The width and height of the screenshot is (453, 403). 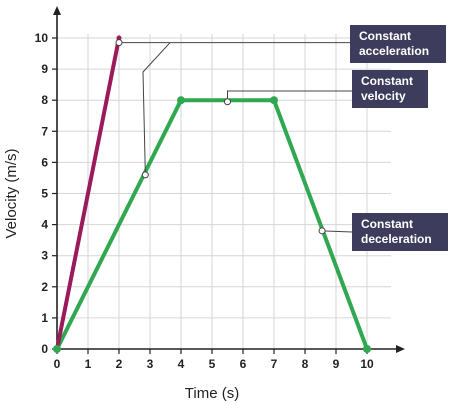 I want to click on y-tick-label: 6, so click(x=44, y=162).